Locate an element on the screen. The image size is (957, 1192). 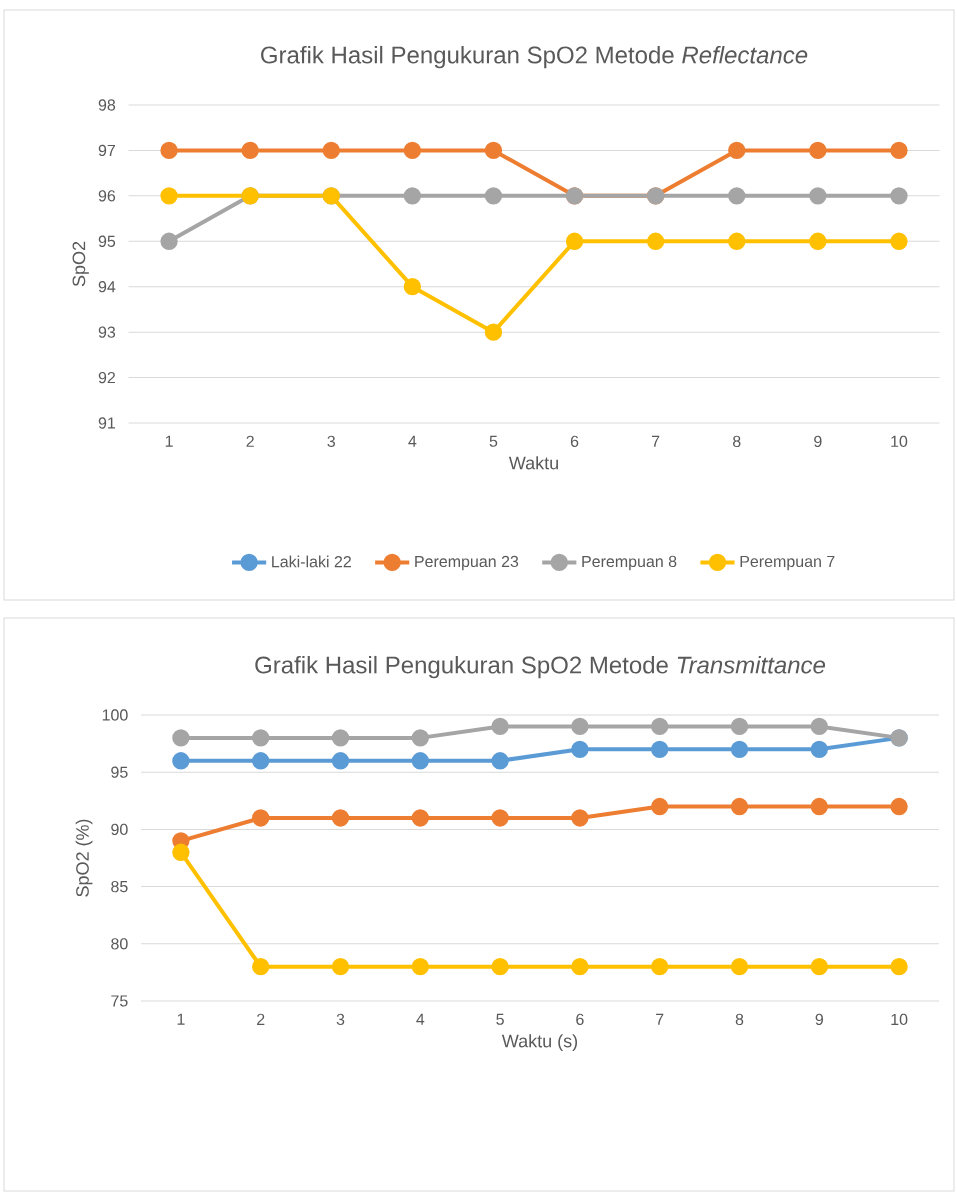
x-axis-title: Waktu (s) is located at coordinates (539, 1042).